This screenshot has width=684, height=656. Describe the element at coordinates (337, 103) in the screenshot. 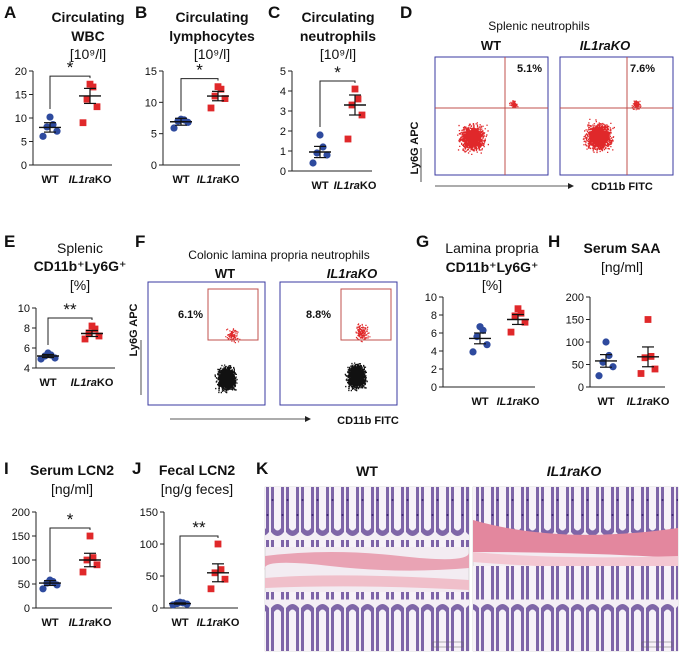

I see `panel-c-significance-bracket` at that location.